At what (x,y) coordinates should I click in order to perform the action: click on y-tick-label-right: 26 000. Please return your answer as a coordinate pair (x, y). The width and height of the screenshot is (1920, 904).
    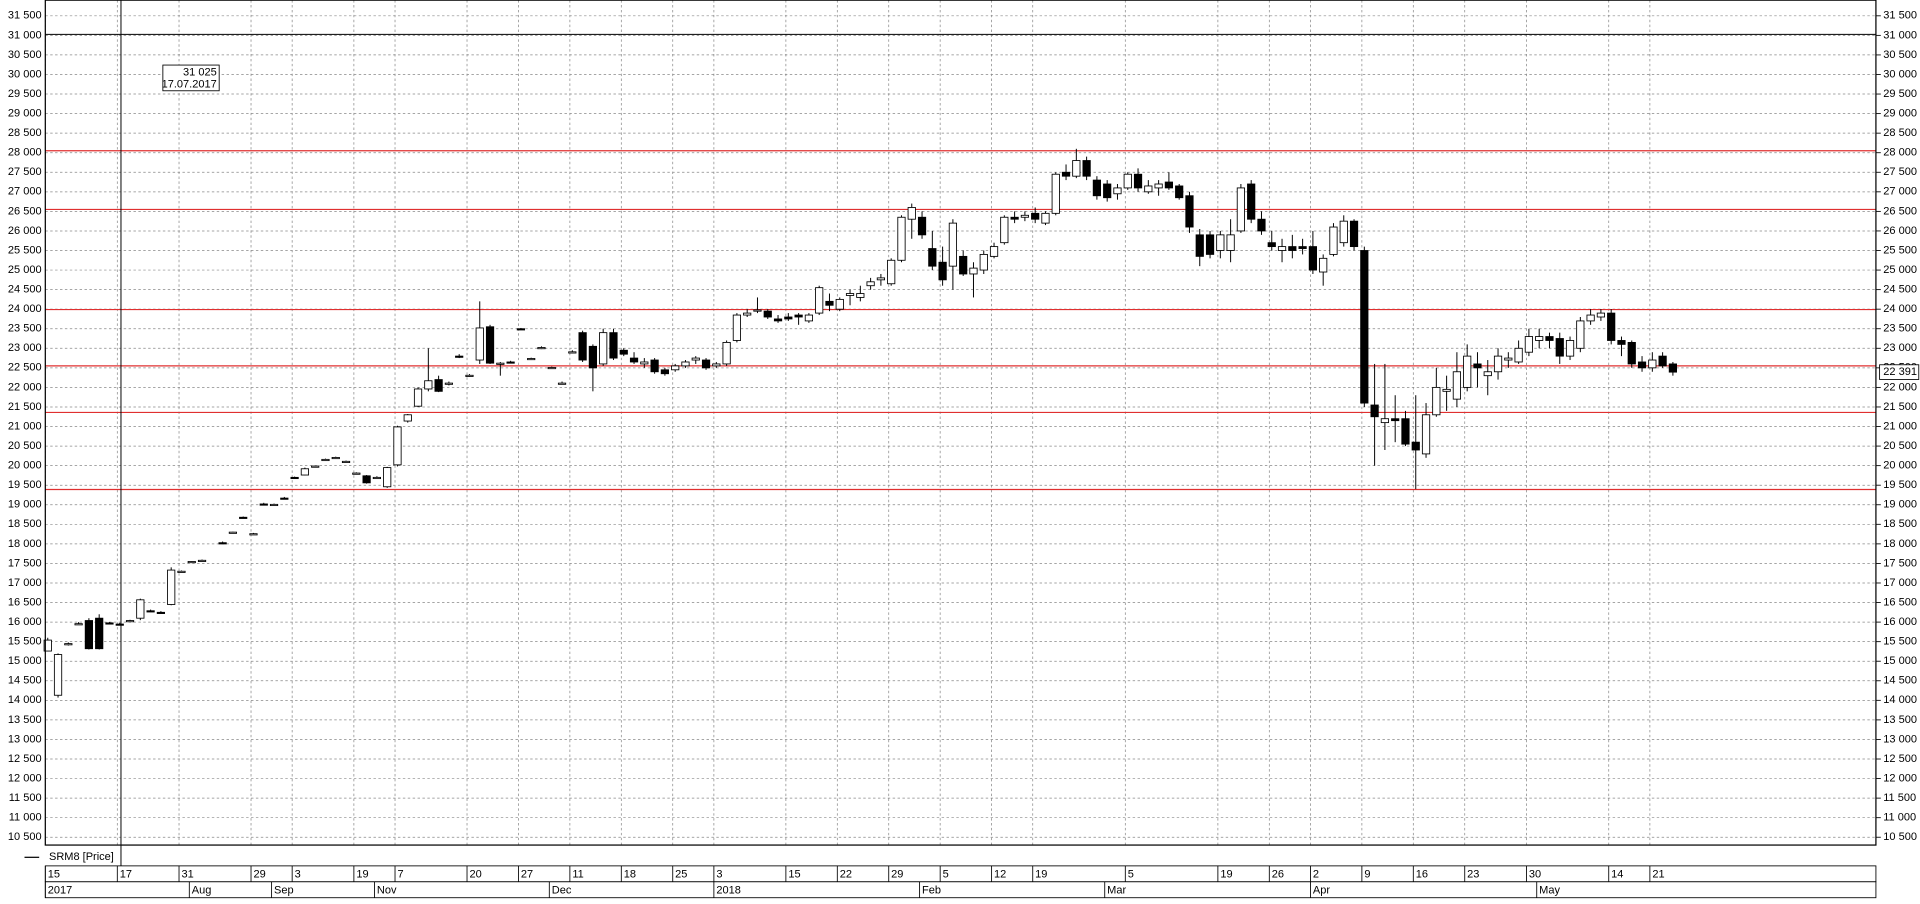
    Looking at the image, I should click on (1900, 231).